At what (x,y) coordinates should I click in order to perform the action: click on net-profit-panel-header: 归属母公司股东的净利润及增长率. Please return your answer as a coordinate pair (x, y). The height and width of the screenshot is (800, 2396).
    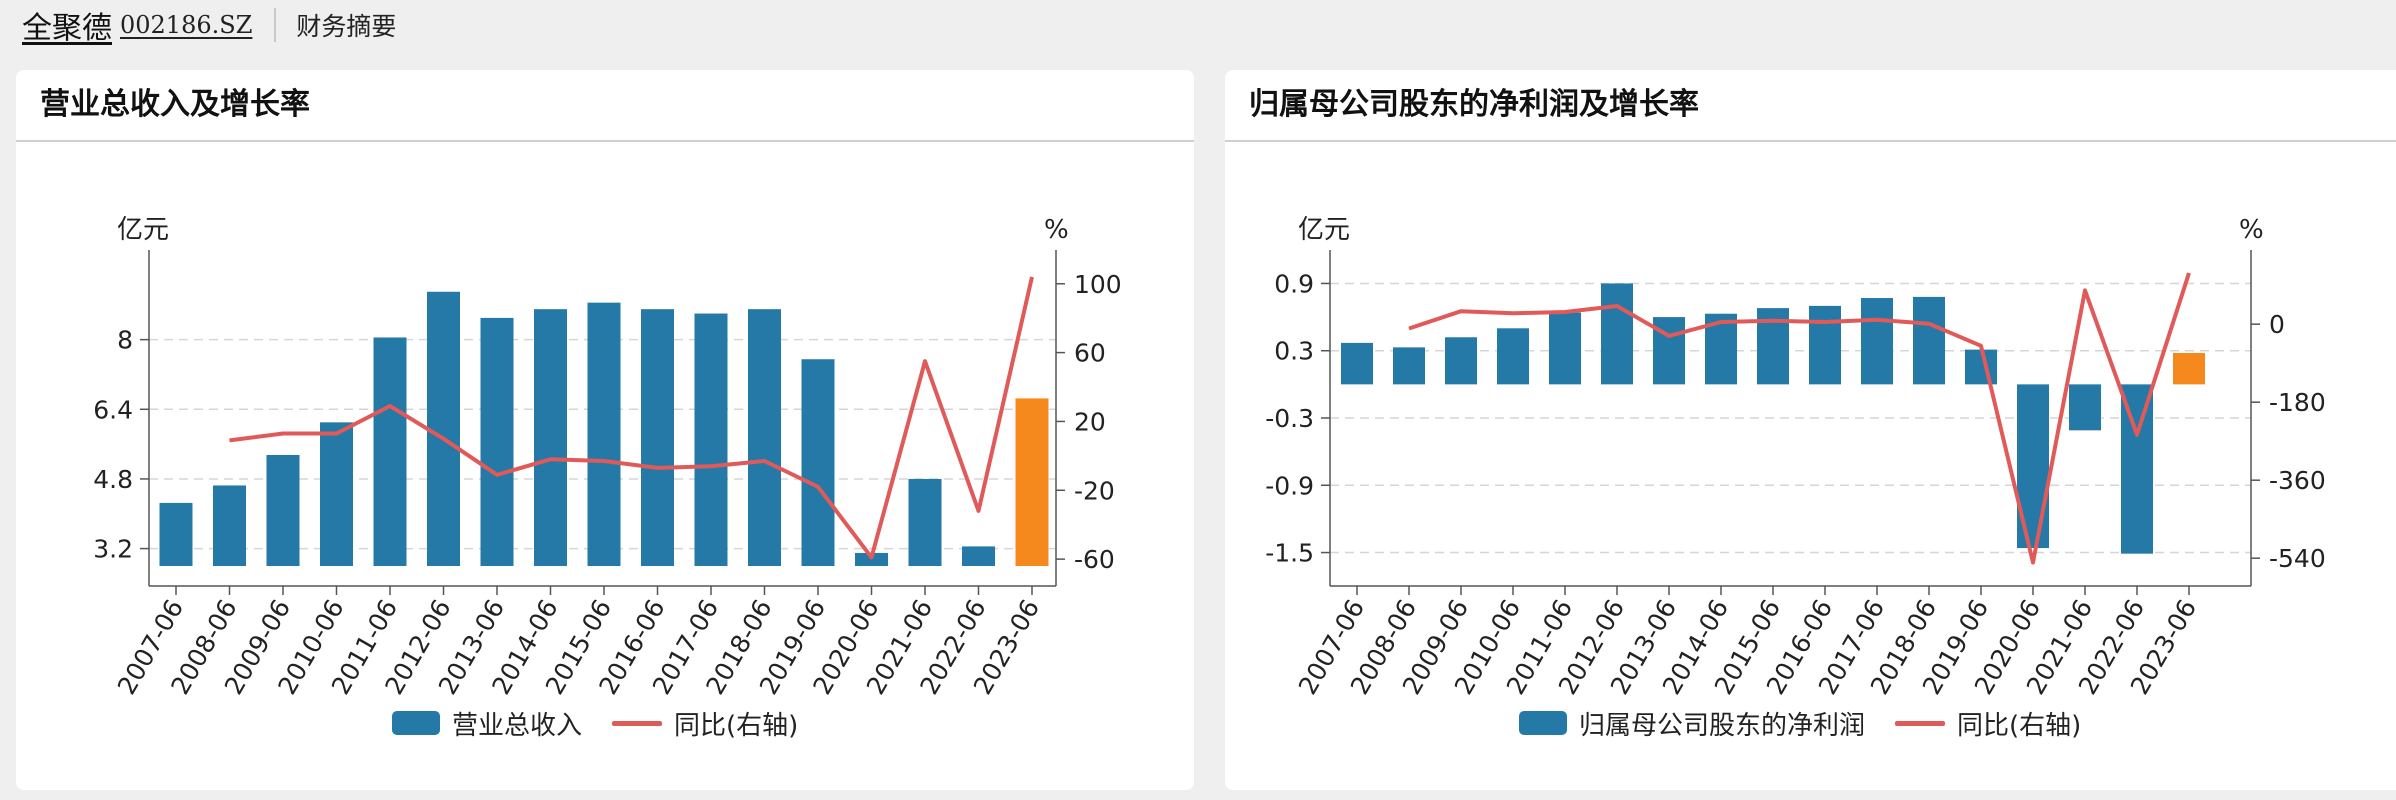
    Looking at the image, I should click on (1810, 106).